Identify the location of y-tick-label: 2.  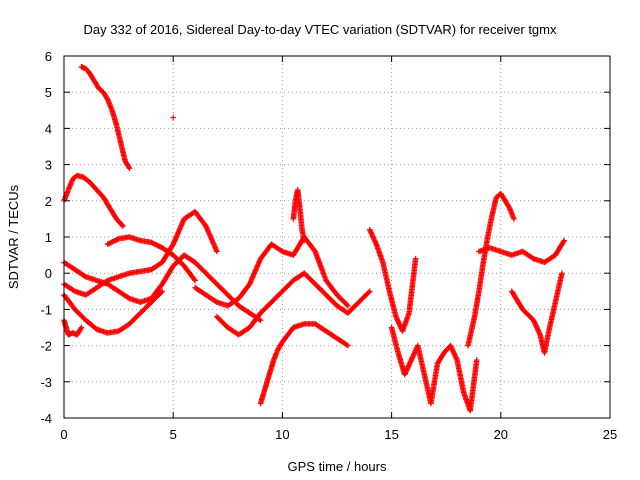
(48, 201).